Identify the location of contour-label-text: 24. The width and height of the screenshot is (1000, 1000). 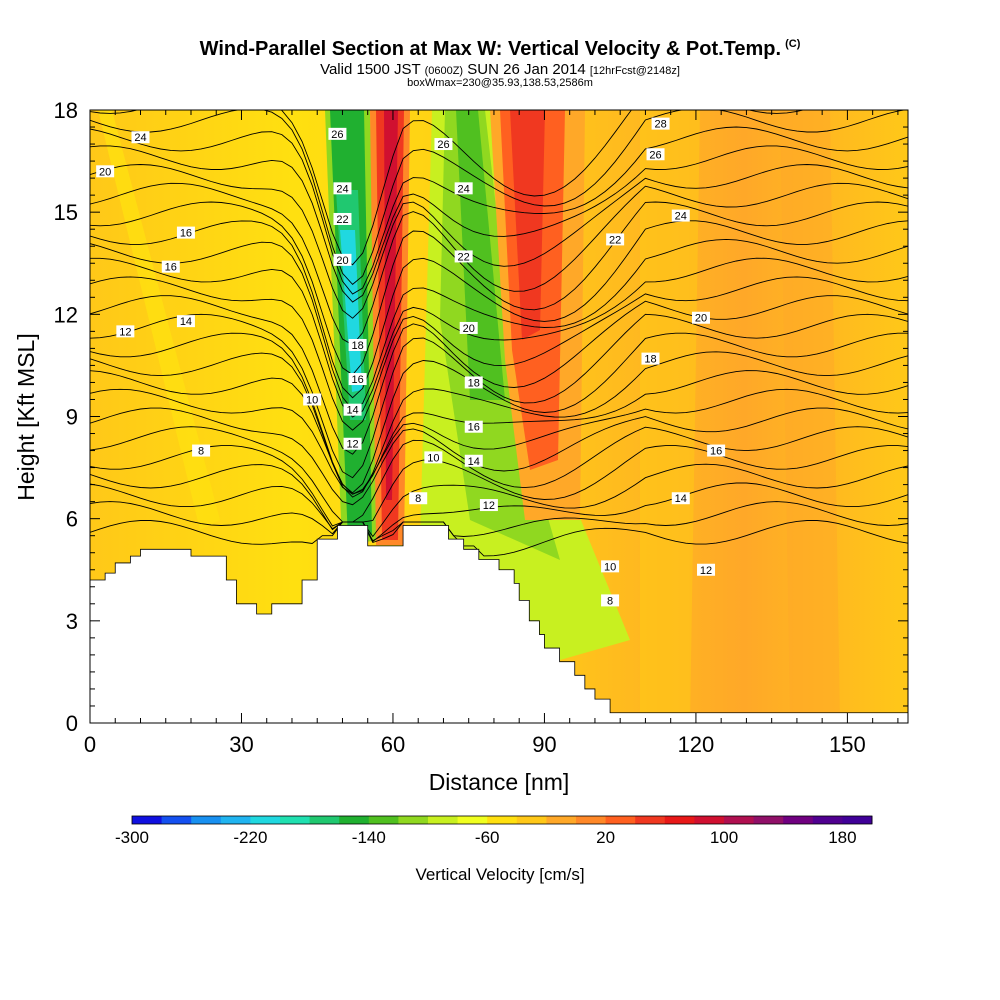
(342, 189).